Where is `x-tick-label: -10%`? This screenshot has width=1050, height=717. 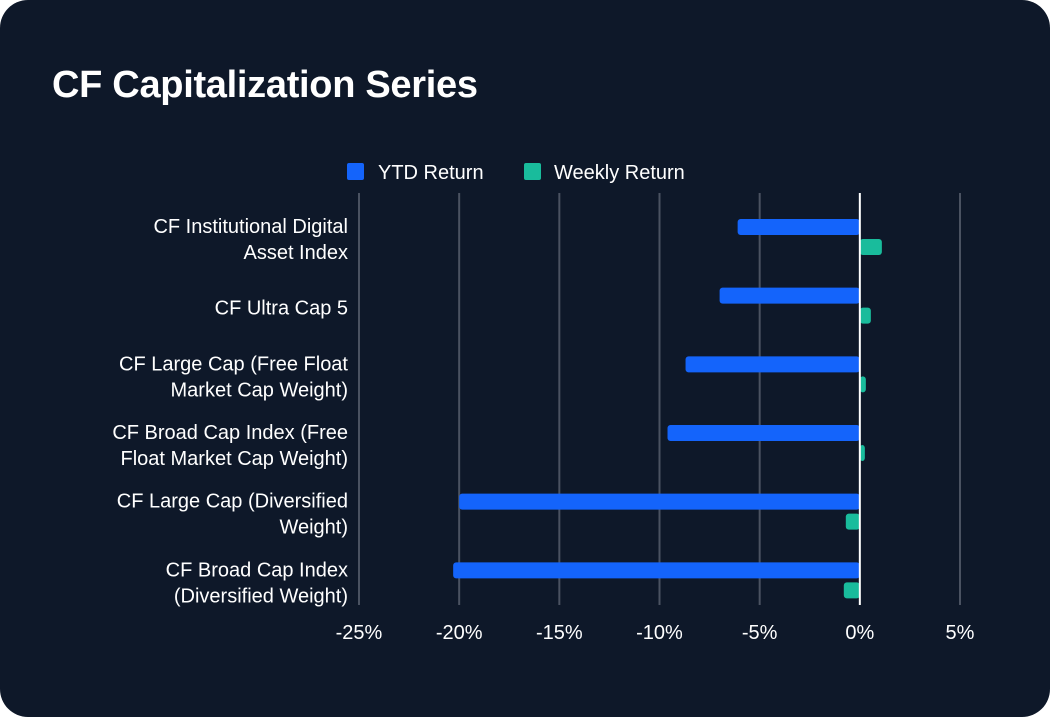 x-tick-label: -10% is located at coordinates (659, 633).